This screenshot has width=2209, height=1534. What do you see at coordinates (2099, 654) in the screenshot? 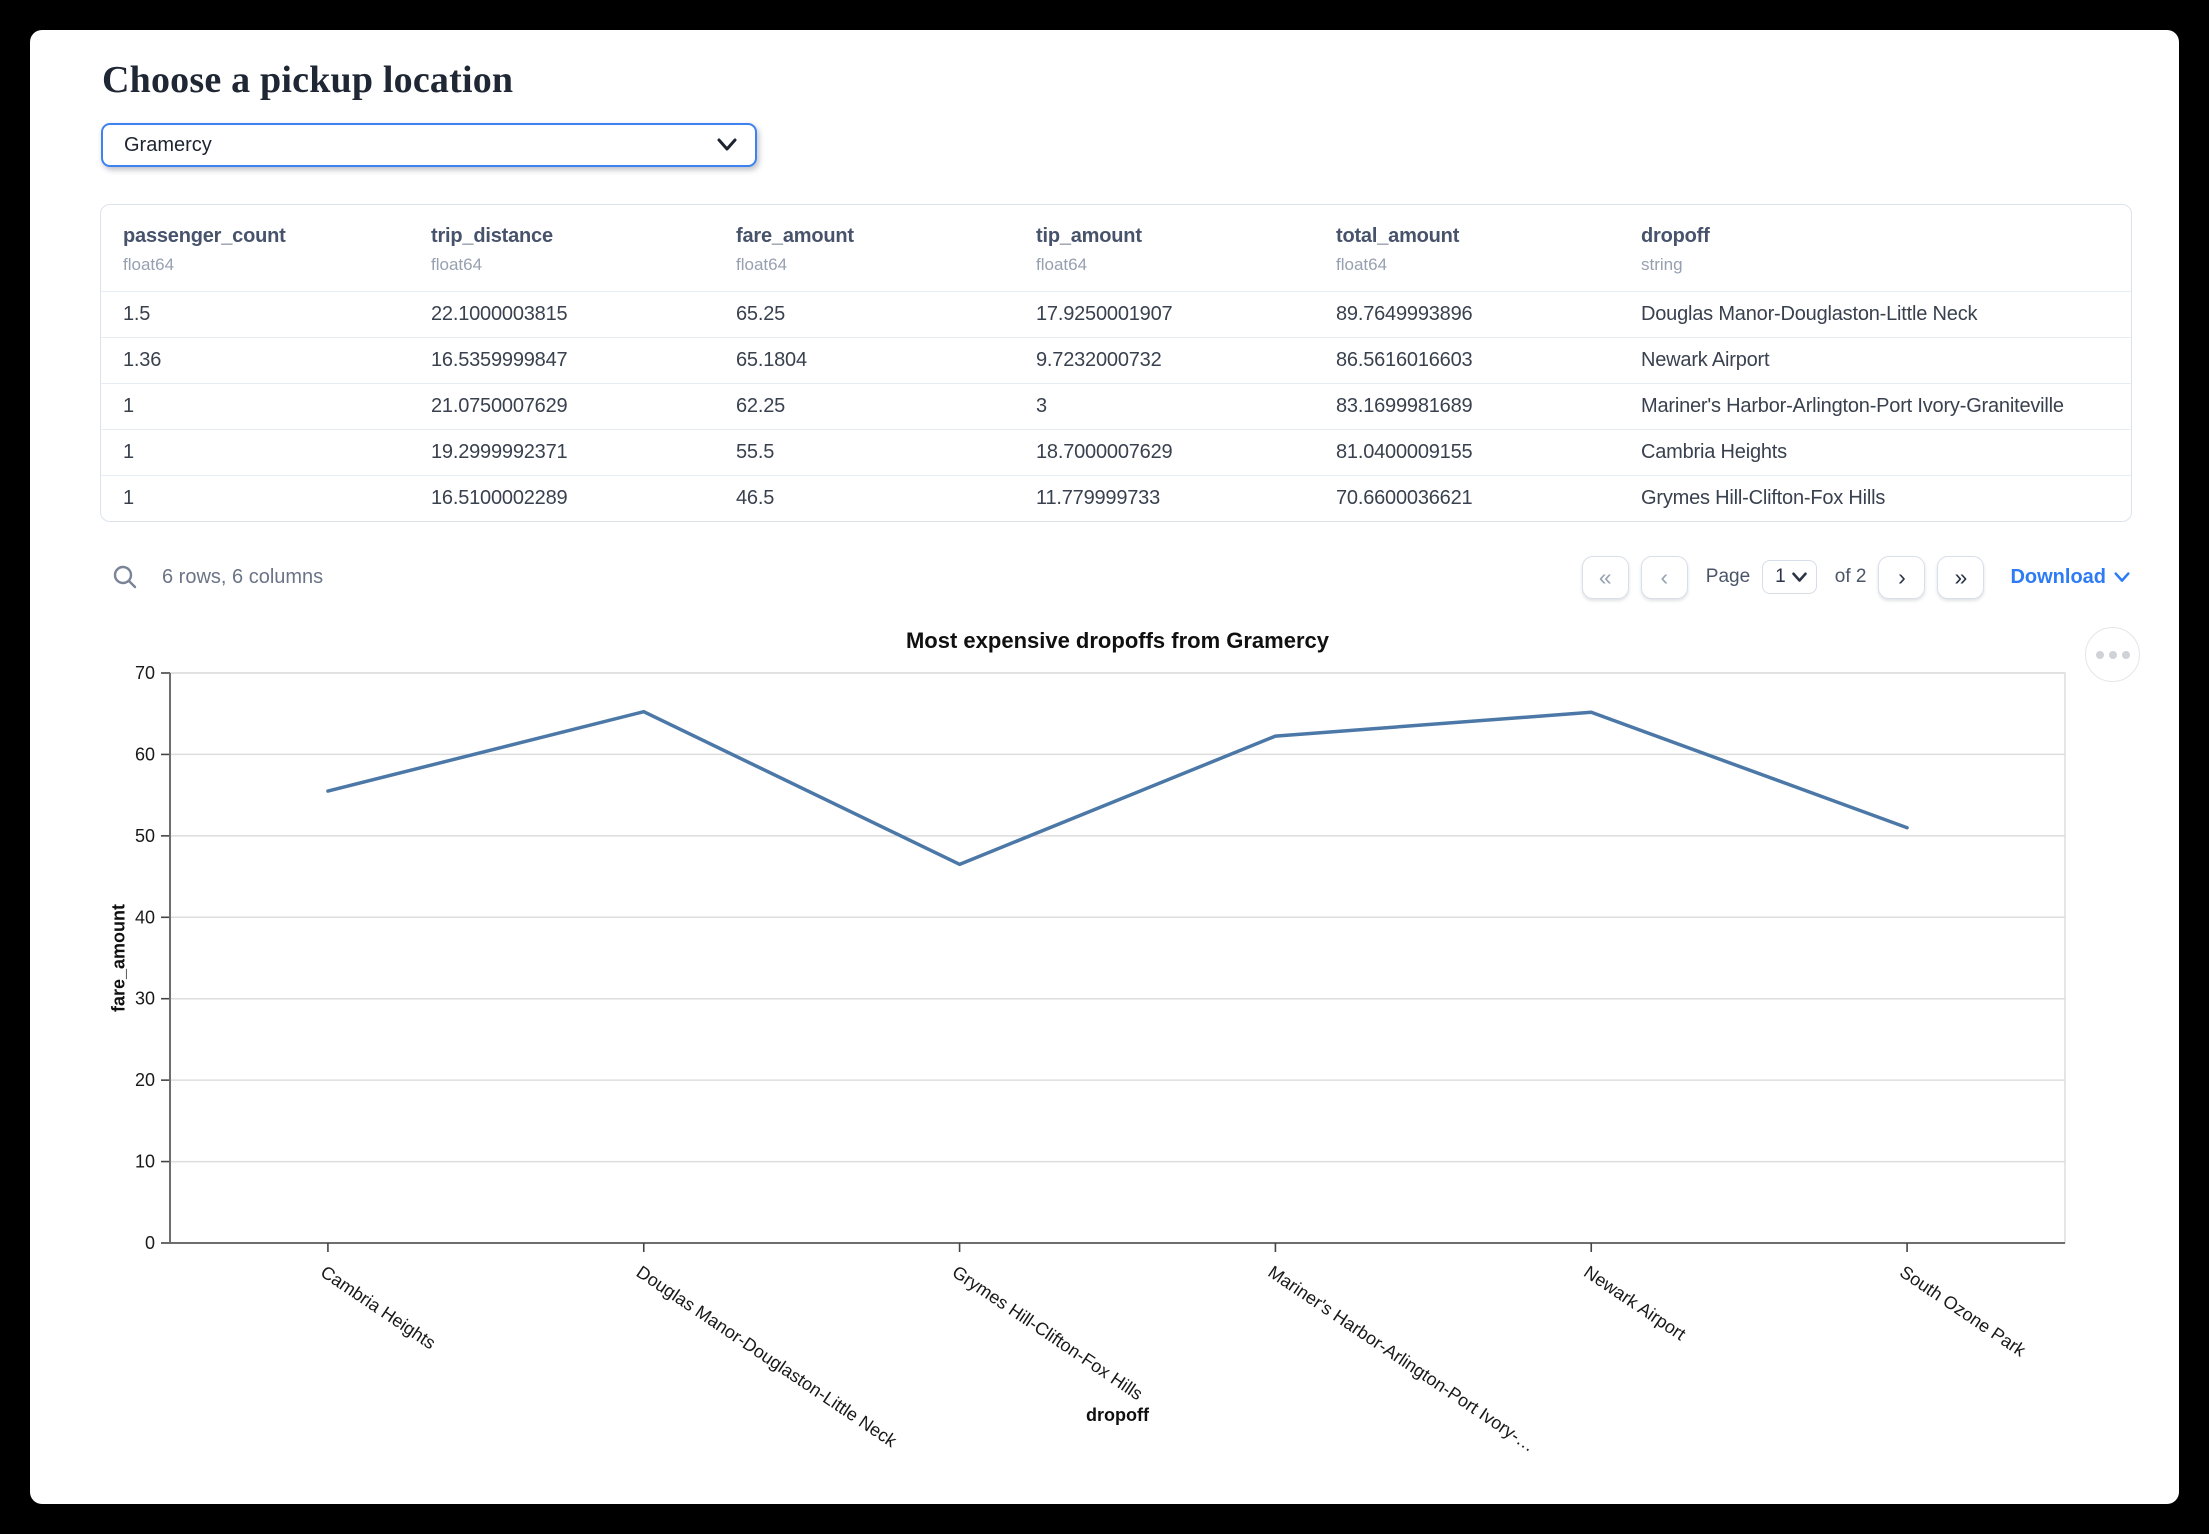
I see `ellipsis-menu-icon` at bounding box center [2099, 654].